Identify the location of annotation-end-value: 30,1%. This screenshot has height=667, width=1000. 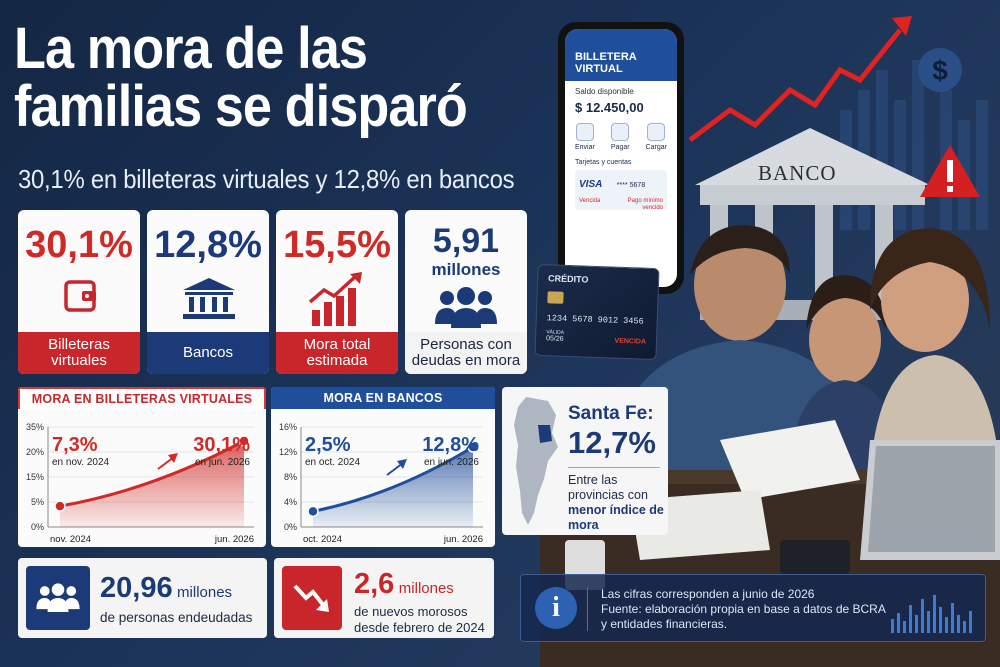
(221, 445).